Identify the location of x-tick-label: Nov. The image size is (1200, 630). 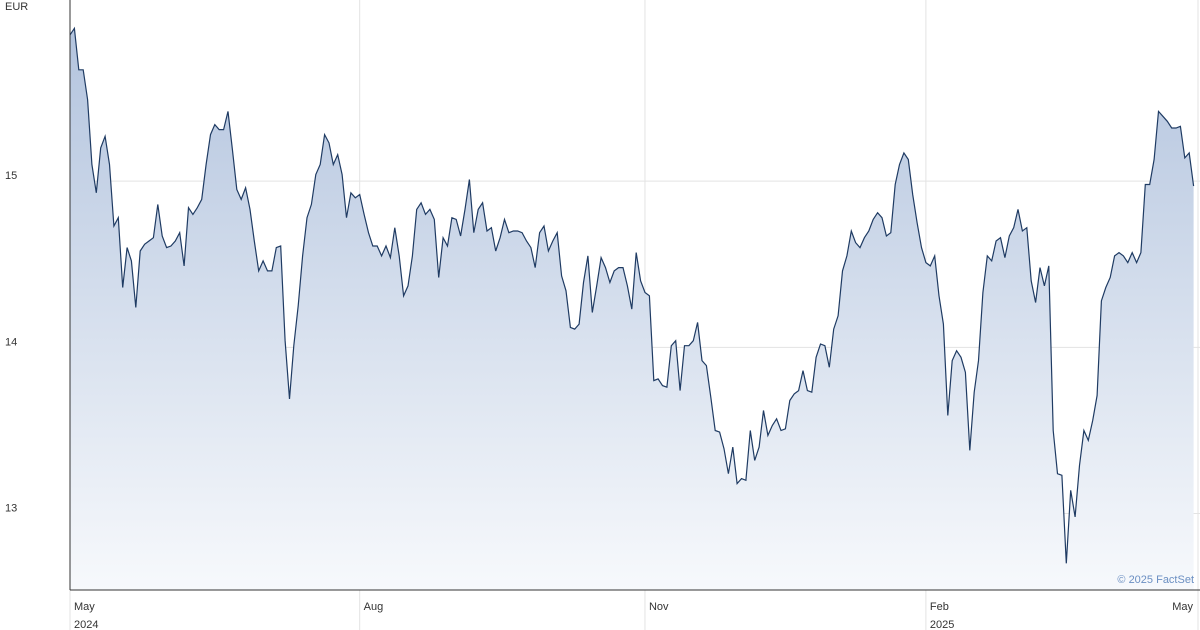
(659, 607).